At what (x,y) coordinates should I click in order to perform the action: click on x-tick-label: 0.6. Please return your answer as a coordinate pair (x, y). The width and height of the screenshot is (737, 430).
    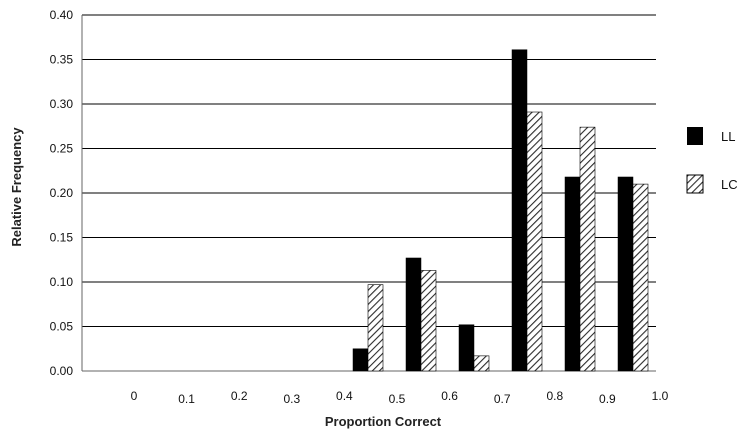
    Looking at the image, I should click on (449, 396).